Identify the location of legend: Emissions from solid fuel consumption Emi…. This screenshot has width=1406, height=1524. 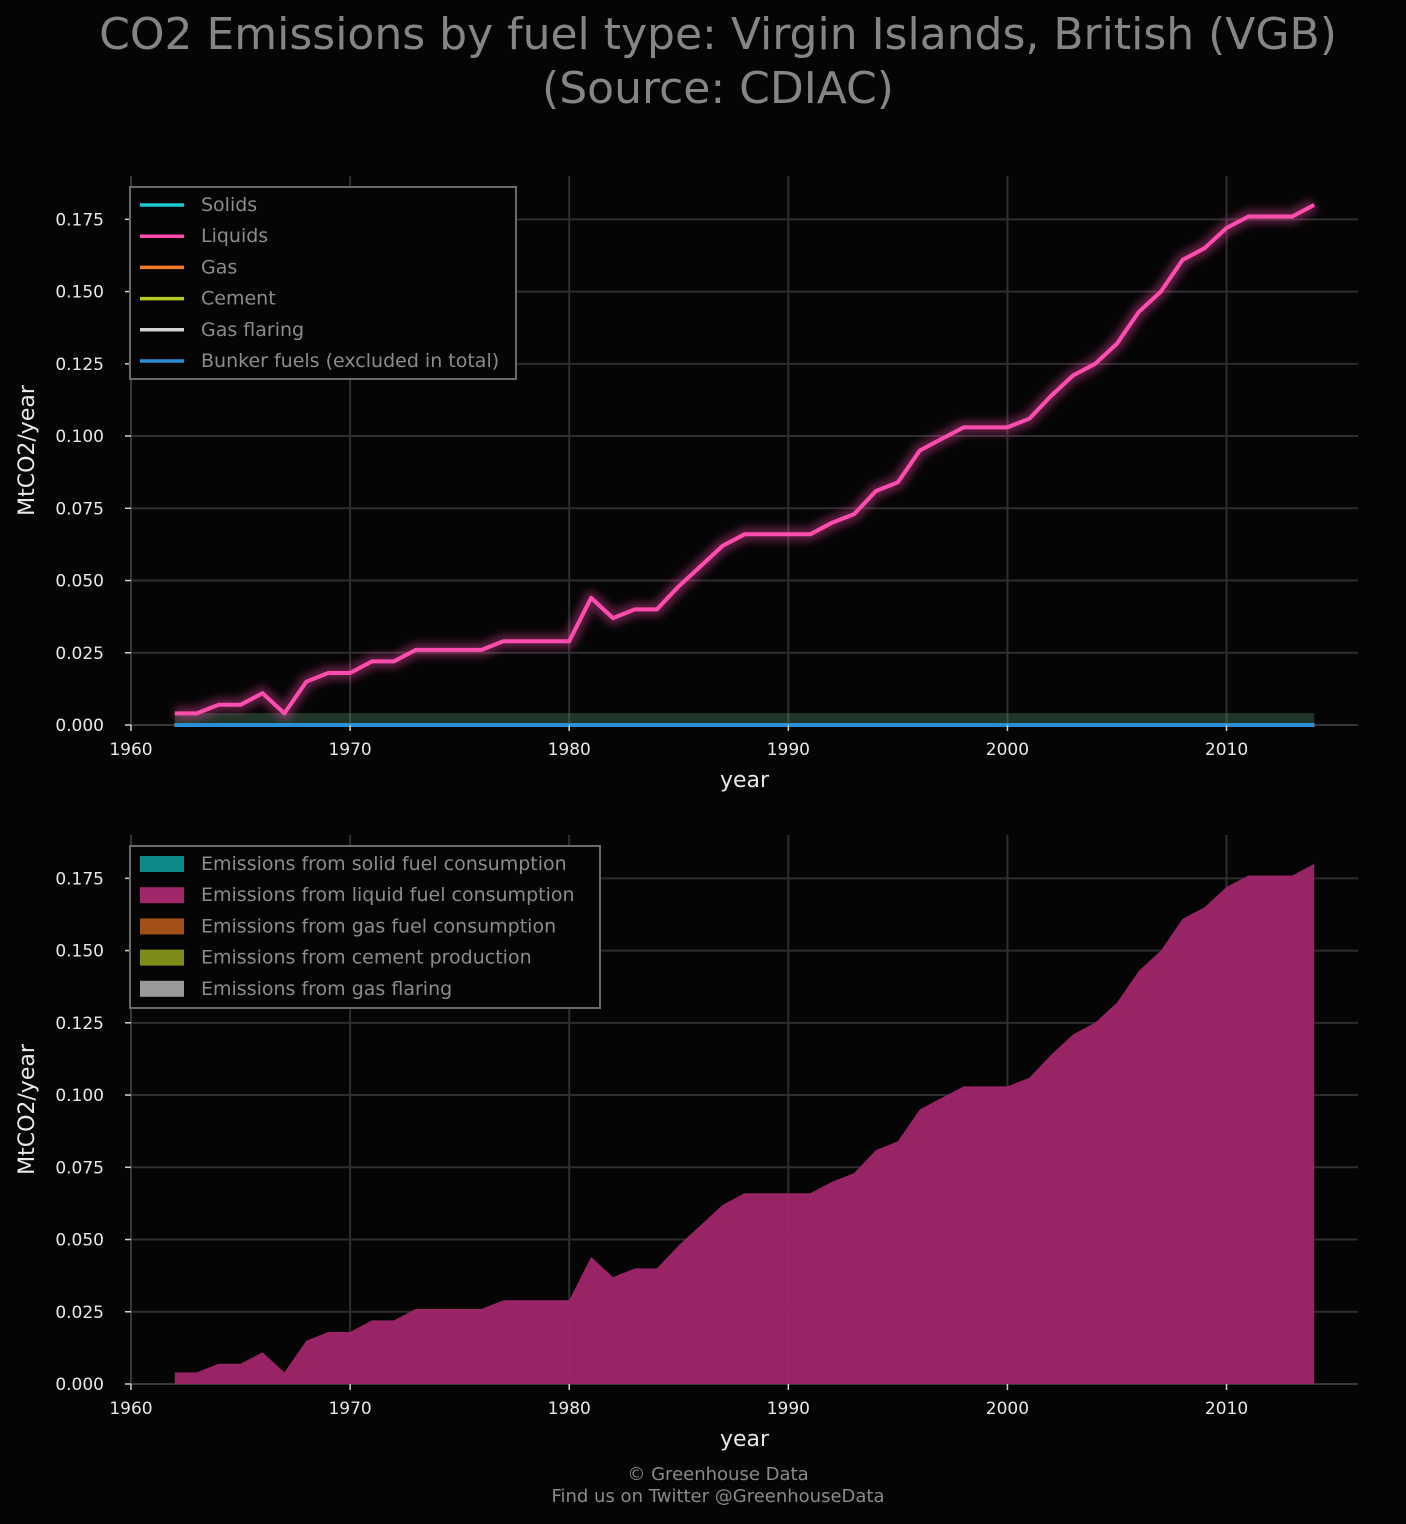
(365, 927).